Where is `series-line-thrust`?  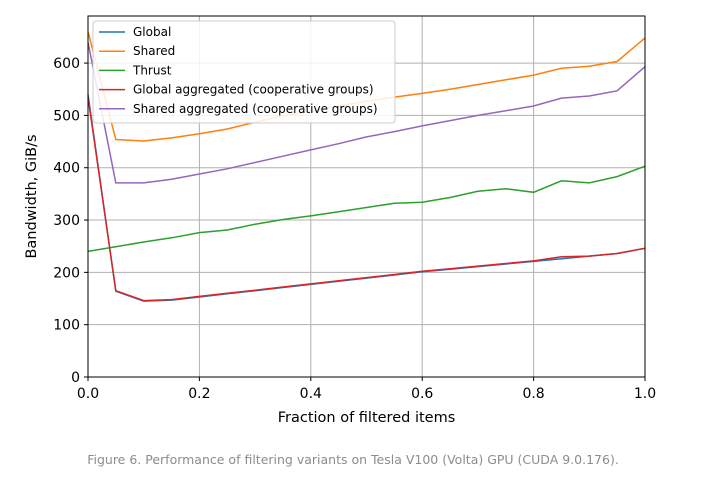
series-line-thrust is located at coordinates (366, 209).